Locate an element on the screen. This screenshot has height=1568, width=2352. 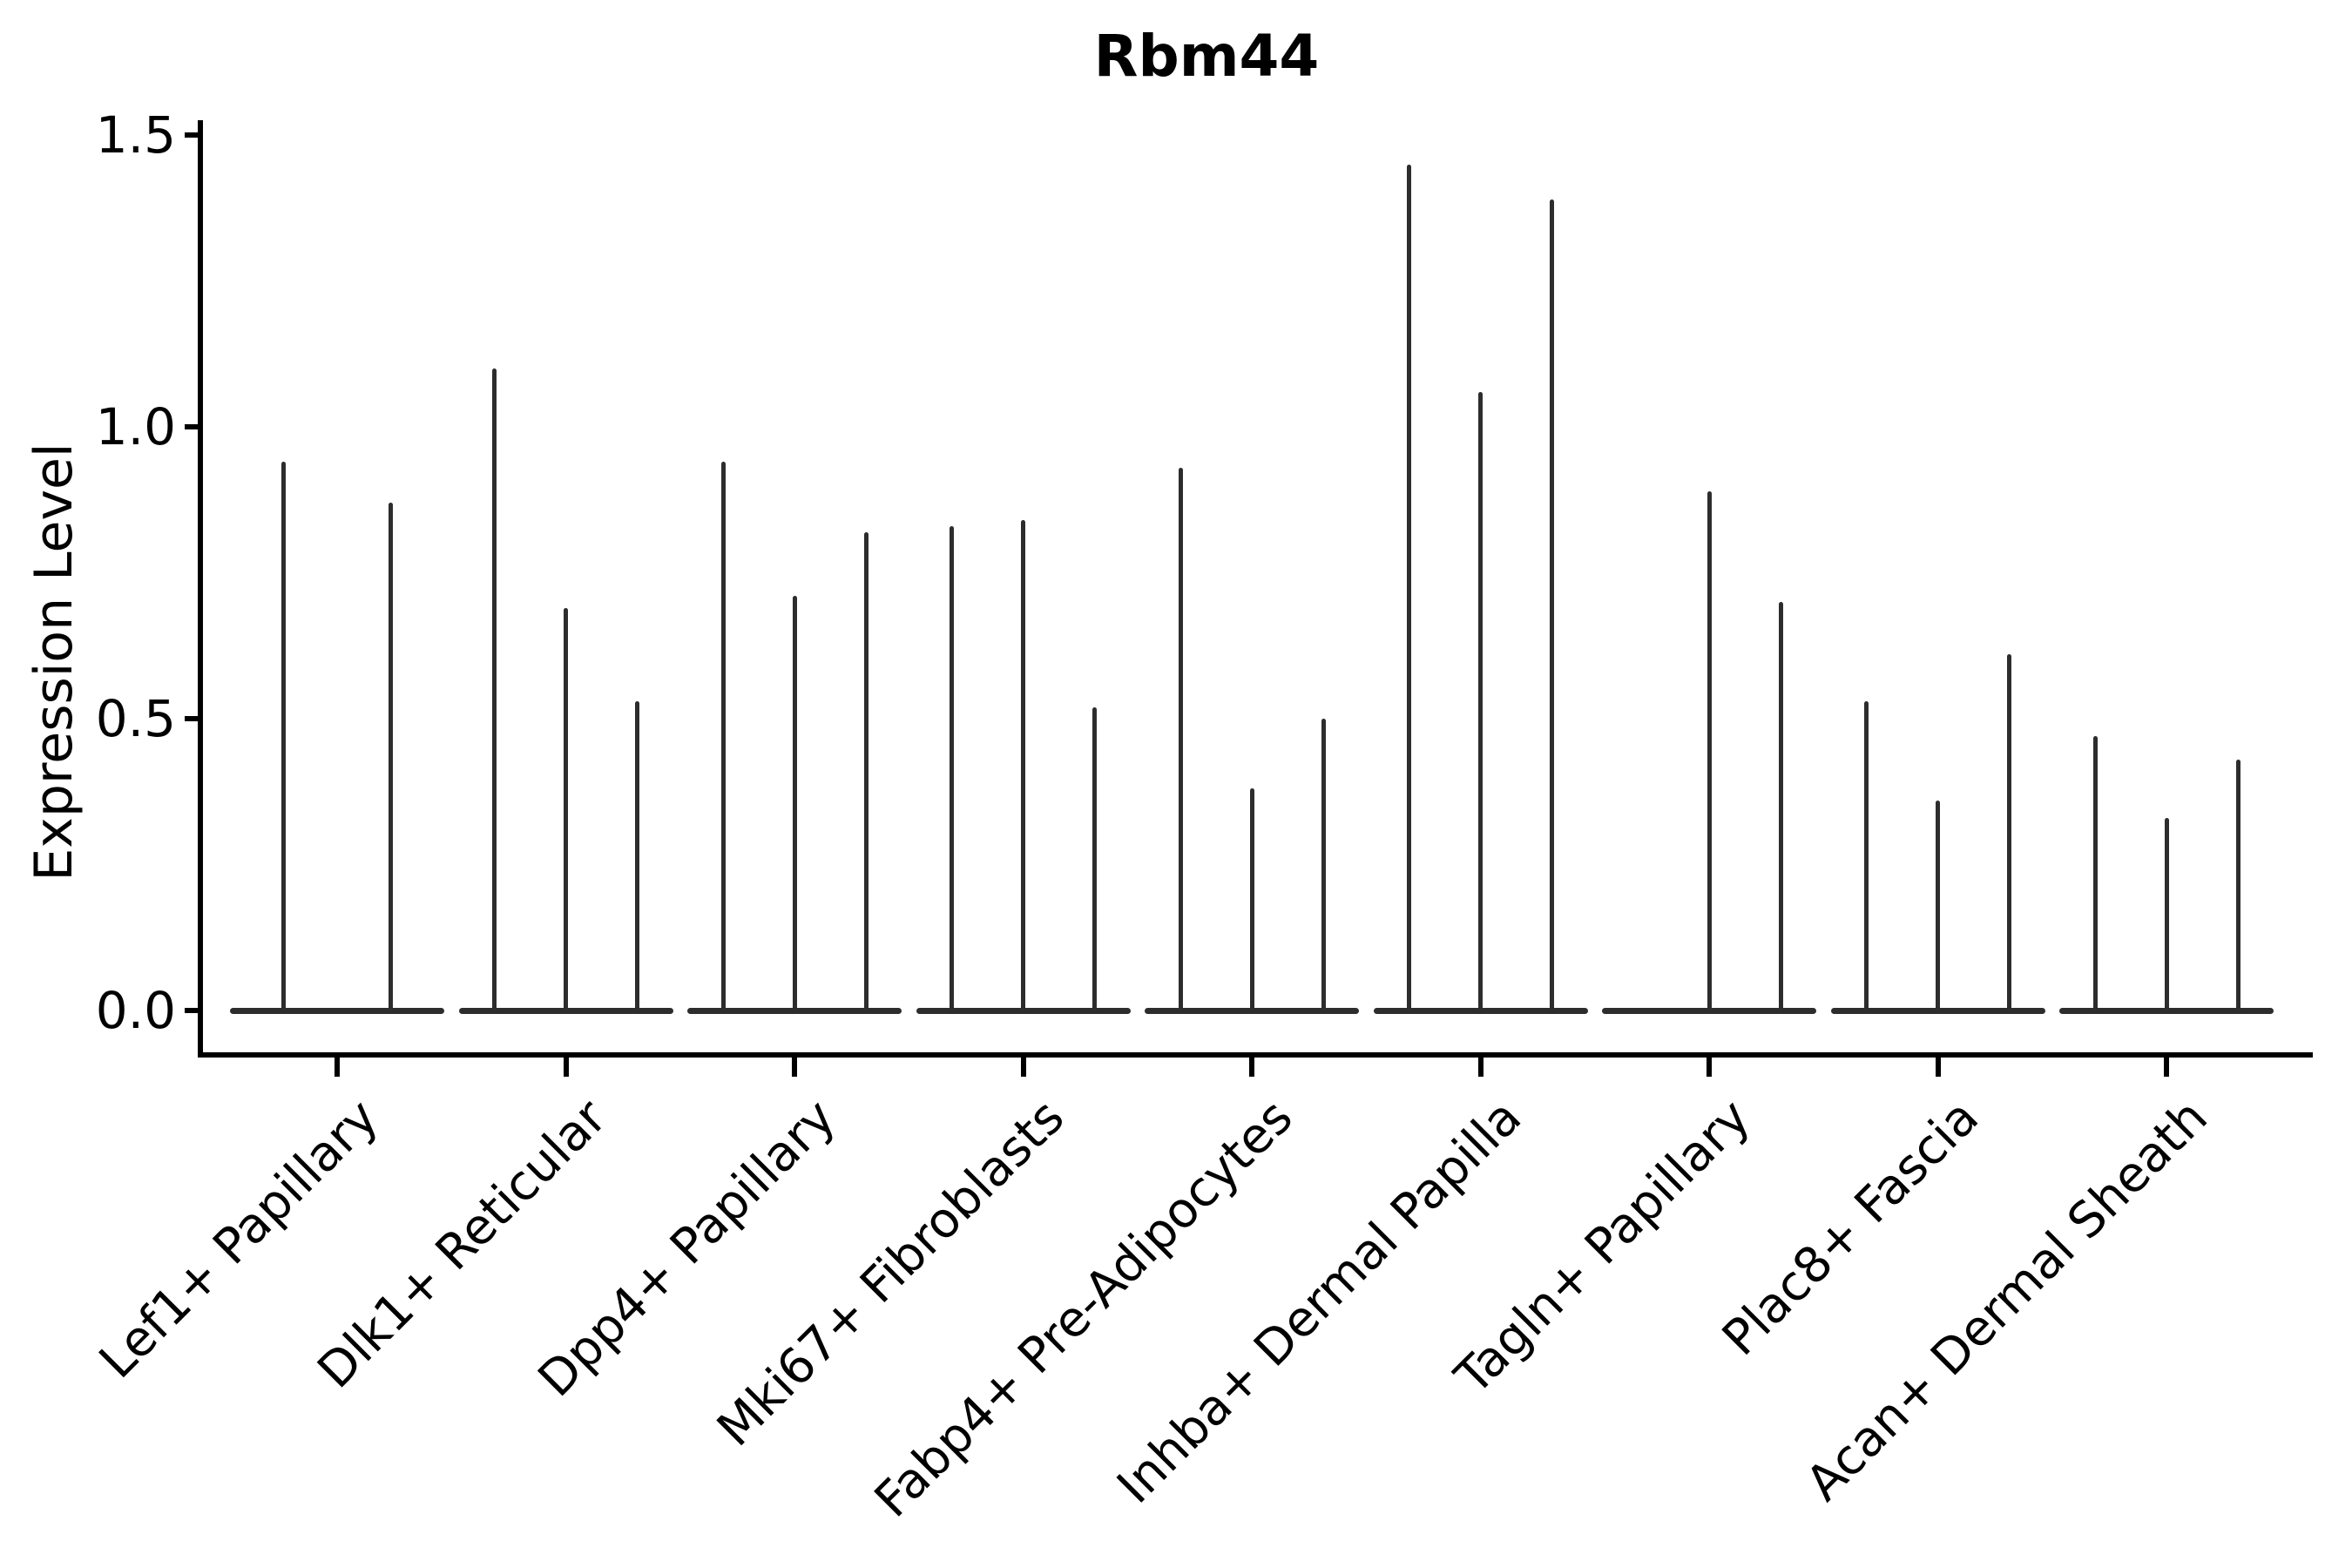
x-tick-label: Fabp4+ Pre-Adipocytes is located at coordinates (1084, 1309).